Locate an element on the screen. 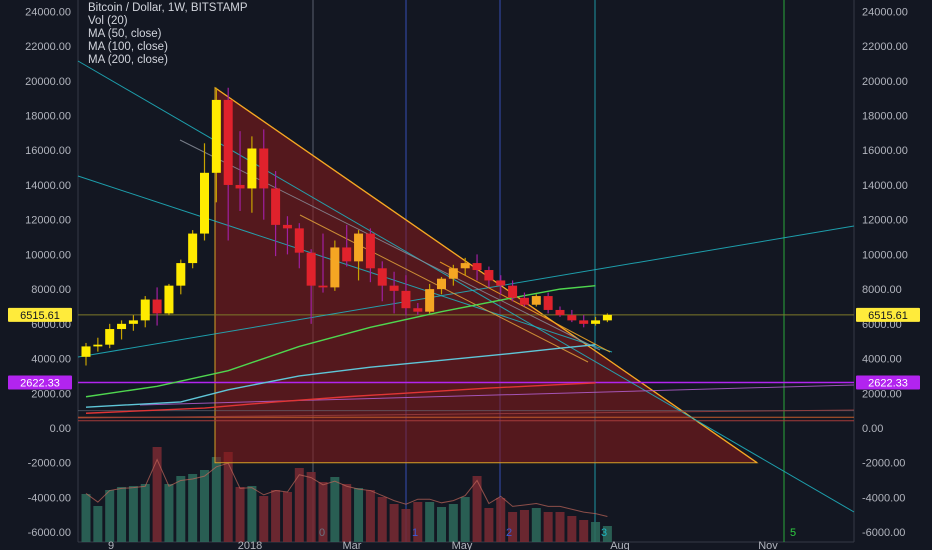 The width and height of the screenshot is (932, 550). level-badge-left: 2622.33 is located at coordinates (40, 383).